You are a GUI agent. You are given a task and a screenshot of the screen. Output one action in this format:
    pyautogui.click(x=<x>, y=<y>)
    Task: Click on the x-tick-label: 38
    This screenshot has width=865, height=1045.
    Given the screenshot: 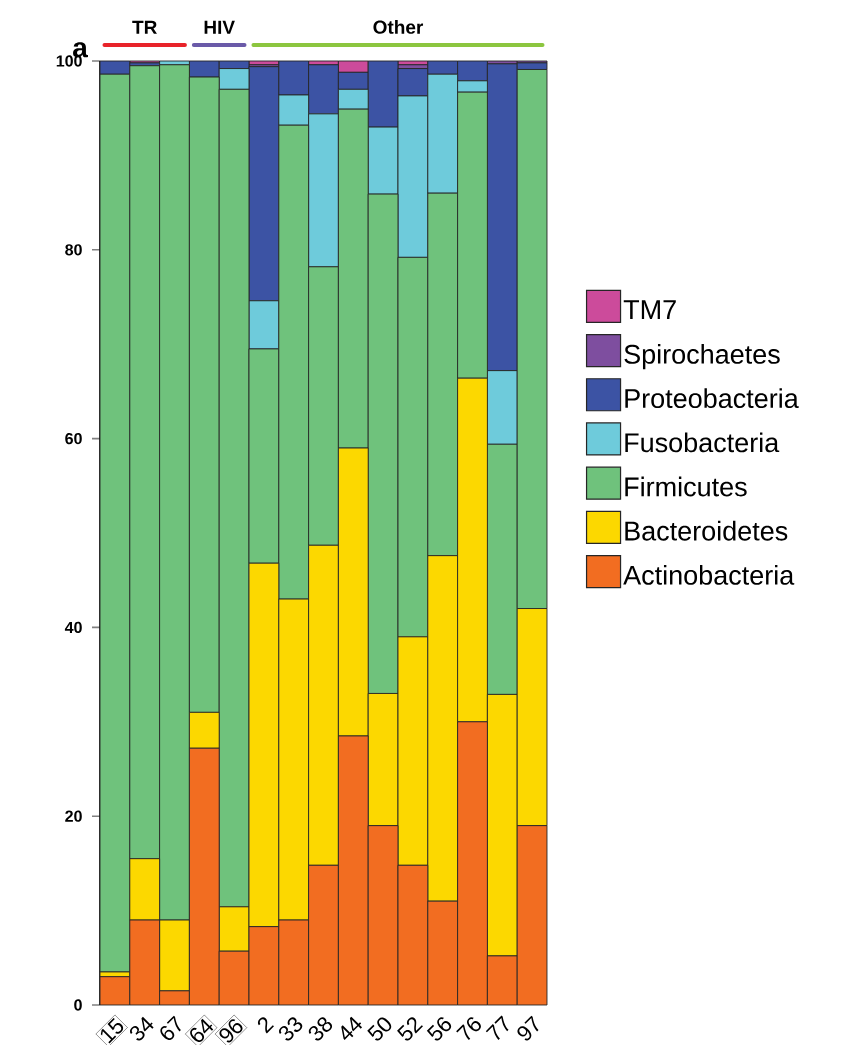 What is the action you would take?
    pyautogui.click(x=320, y=1029)
    